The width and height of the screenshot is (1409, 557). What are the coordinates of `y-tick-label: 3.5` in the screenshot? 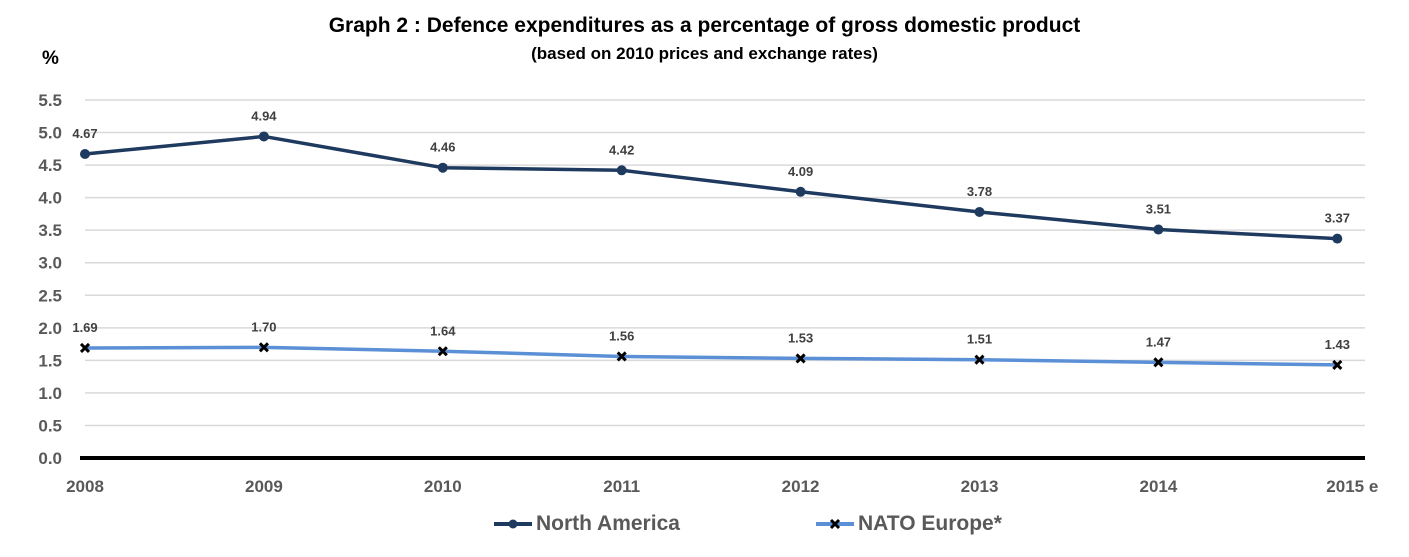 It's located at (50, 230).